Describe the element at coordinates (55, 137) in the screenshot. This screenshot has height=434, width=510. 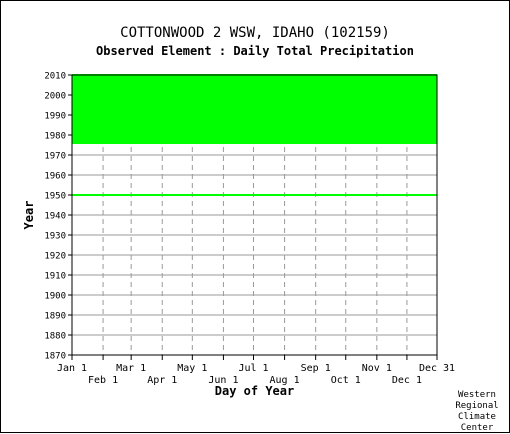
I see `y-tick-label: 1980` at that location.